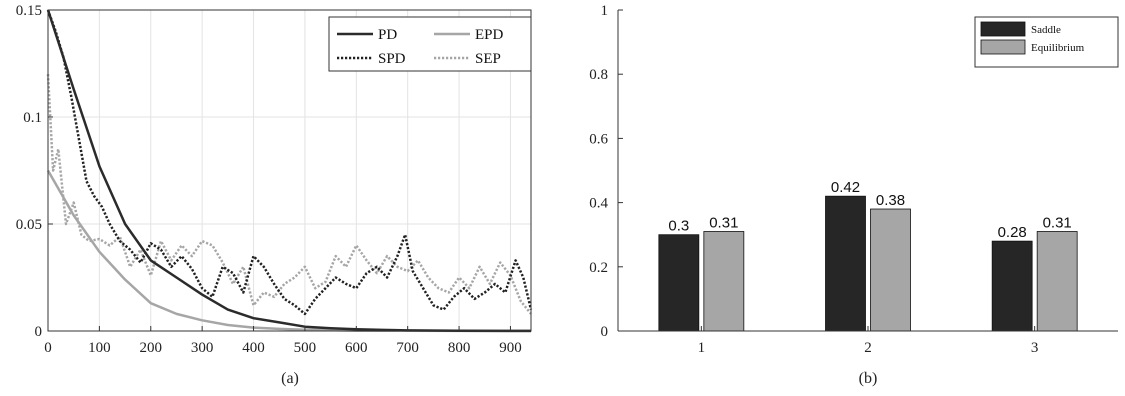 This screenshot has width=1125, height=396. Describe the element at coordinates (392, 59) in the screenshot. I see `legend-label: SPD` at that location.